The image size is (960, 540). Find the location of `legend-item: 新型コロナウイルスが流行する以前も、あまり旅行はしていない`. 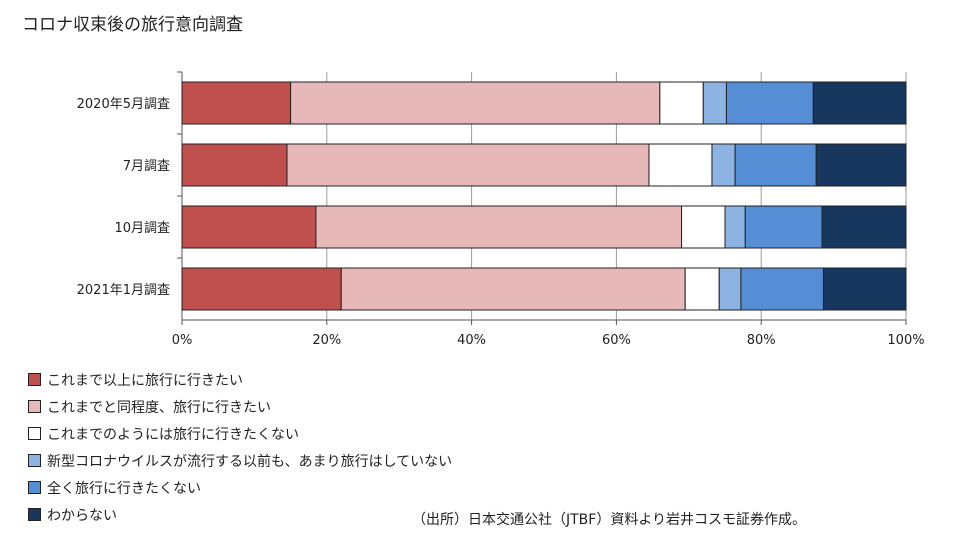

legend-item: 新型コロナウイルスが流行する以前も、あまり旅行はしていない is located at coordinates (240, 460).